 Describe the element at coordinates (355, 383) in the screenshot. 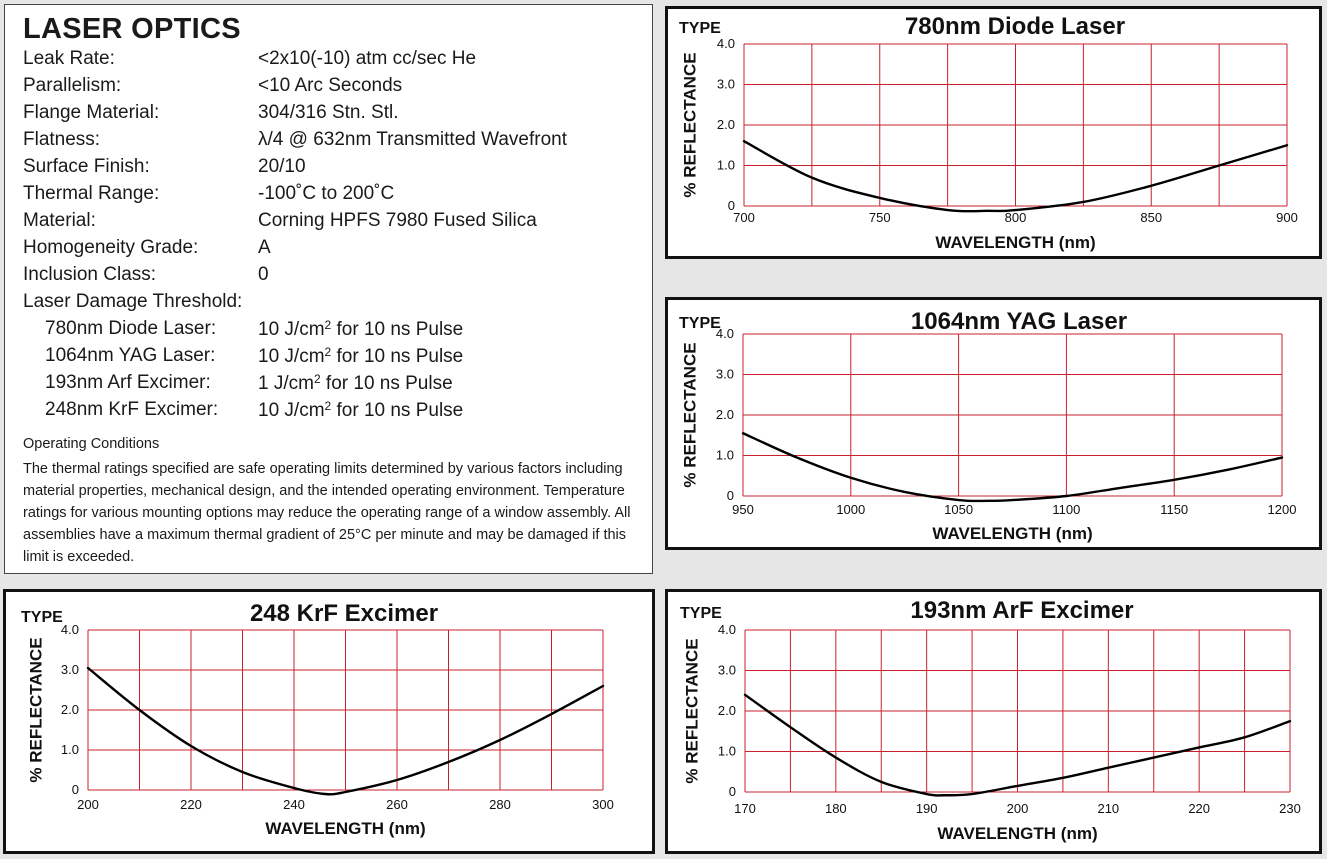

I see `damage-value: 1 J/cm2 for 10 ns Pulse` at that location.